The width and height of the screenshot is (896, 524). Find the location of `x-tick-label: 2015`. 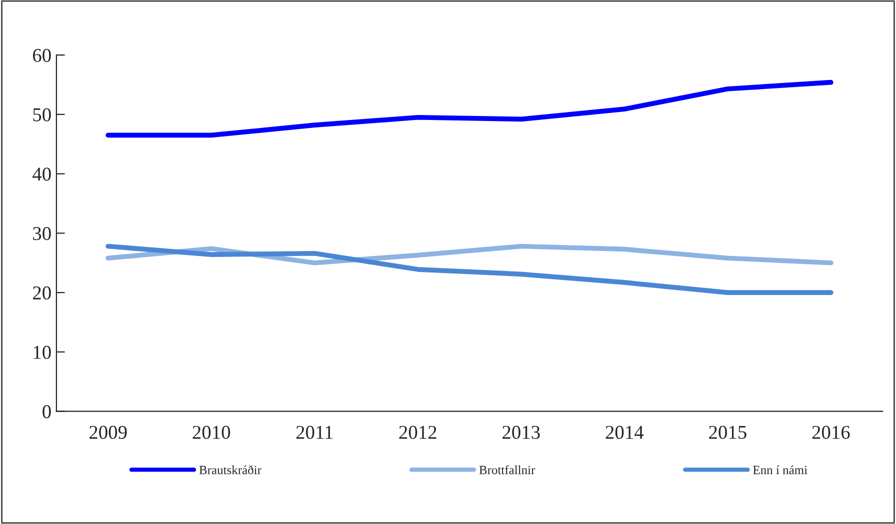

x-tick-label: 2015 is located at coordinates (727, 432).